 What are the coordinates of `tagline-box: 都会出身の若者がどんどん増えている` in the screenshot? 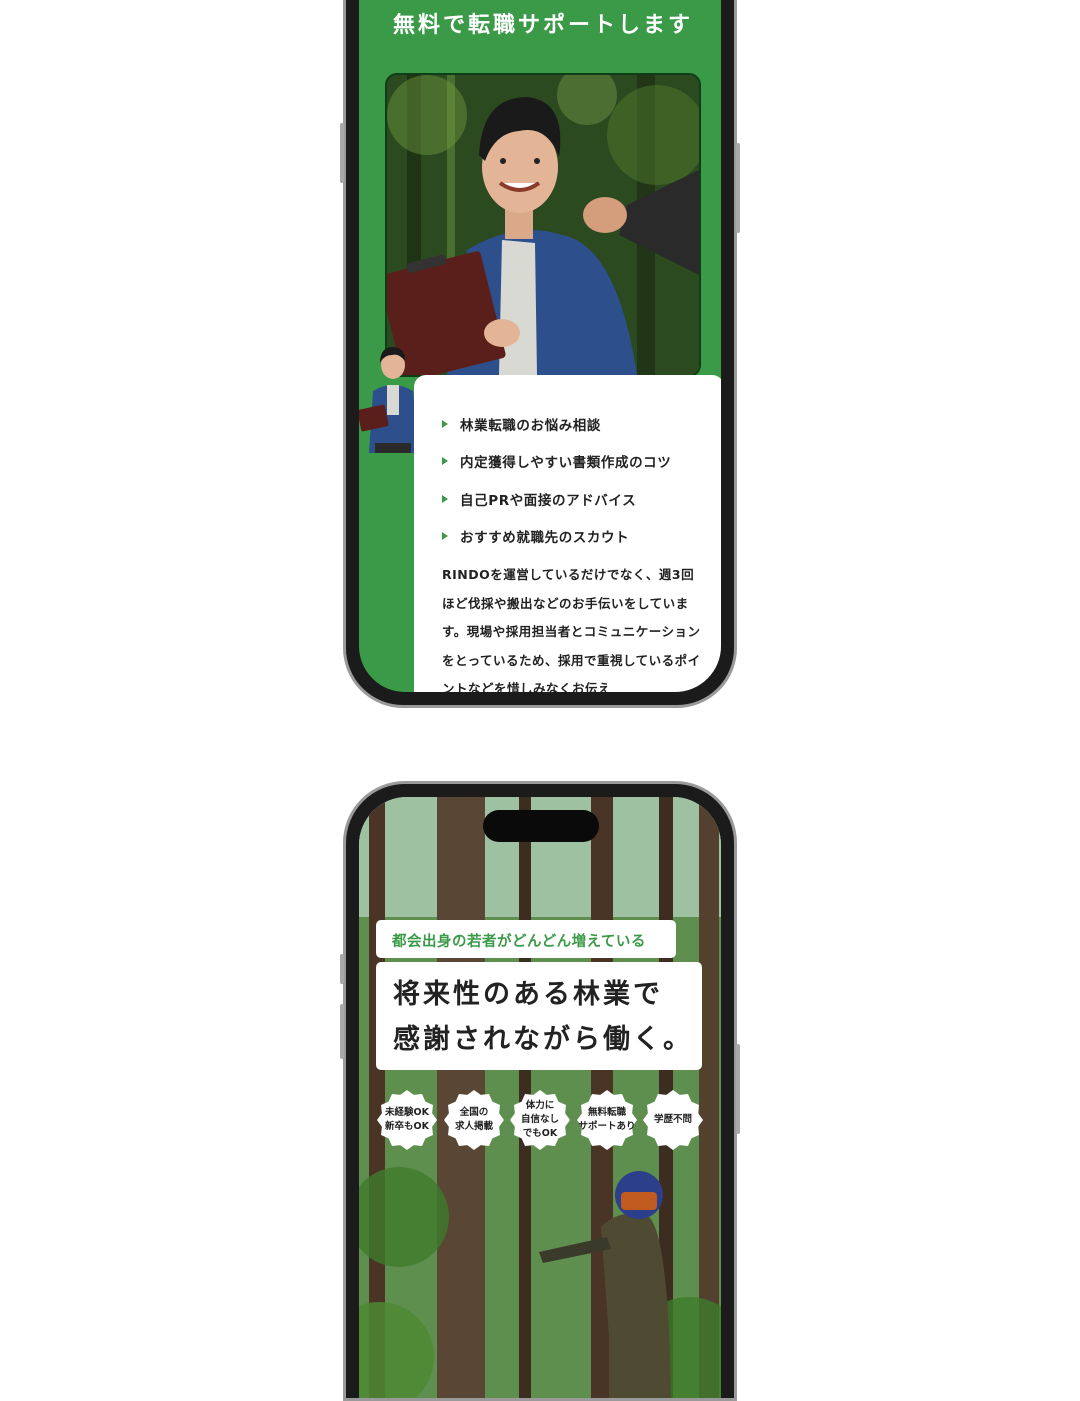 It's located at (526, 939).